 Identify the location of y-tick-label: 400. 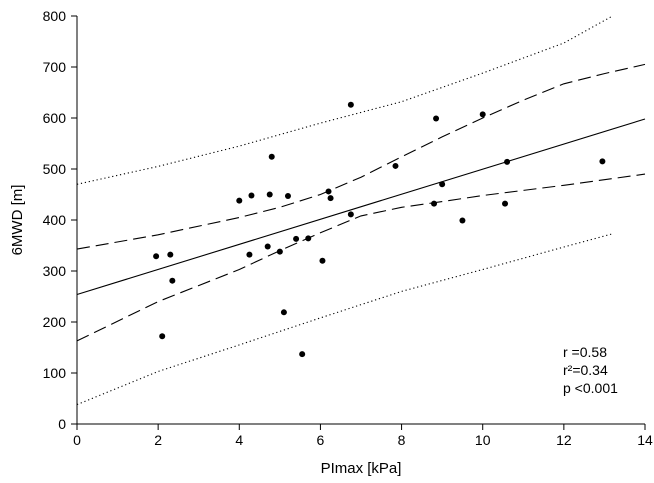
(55, 220).